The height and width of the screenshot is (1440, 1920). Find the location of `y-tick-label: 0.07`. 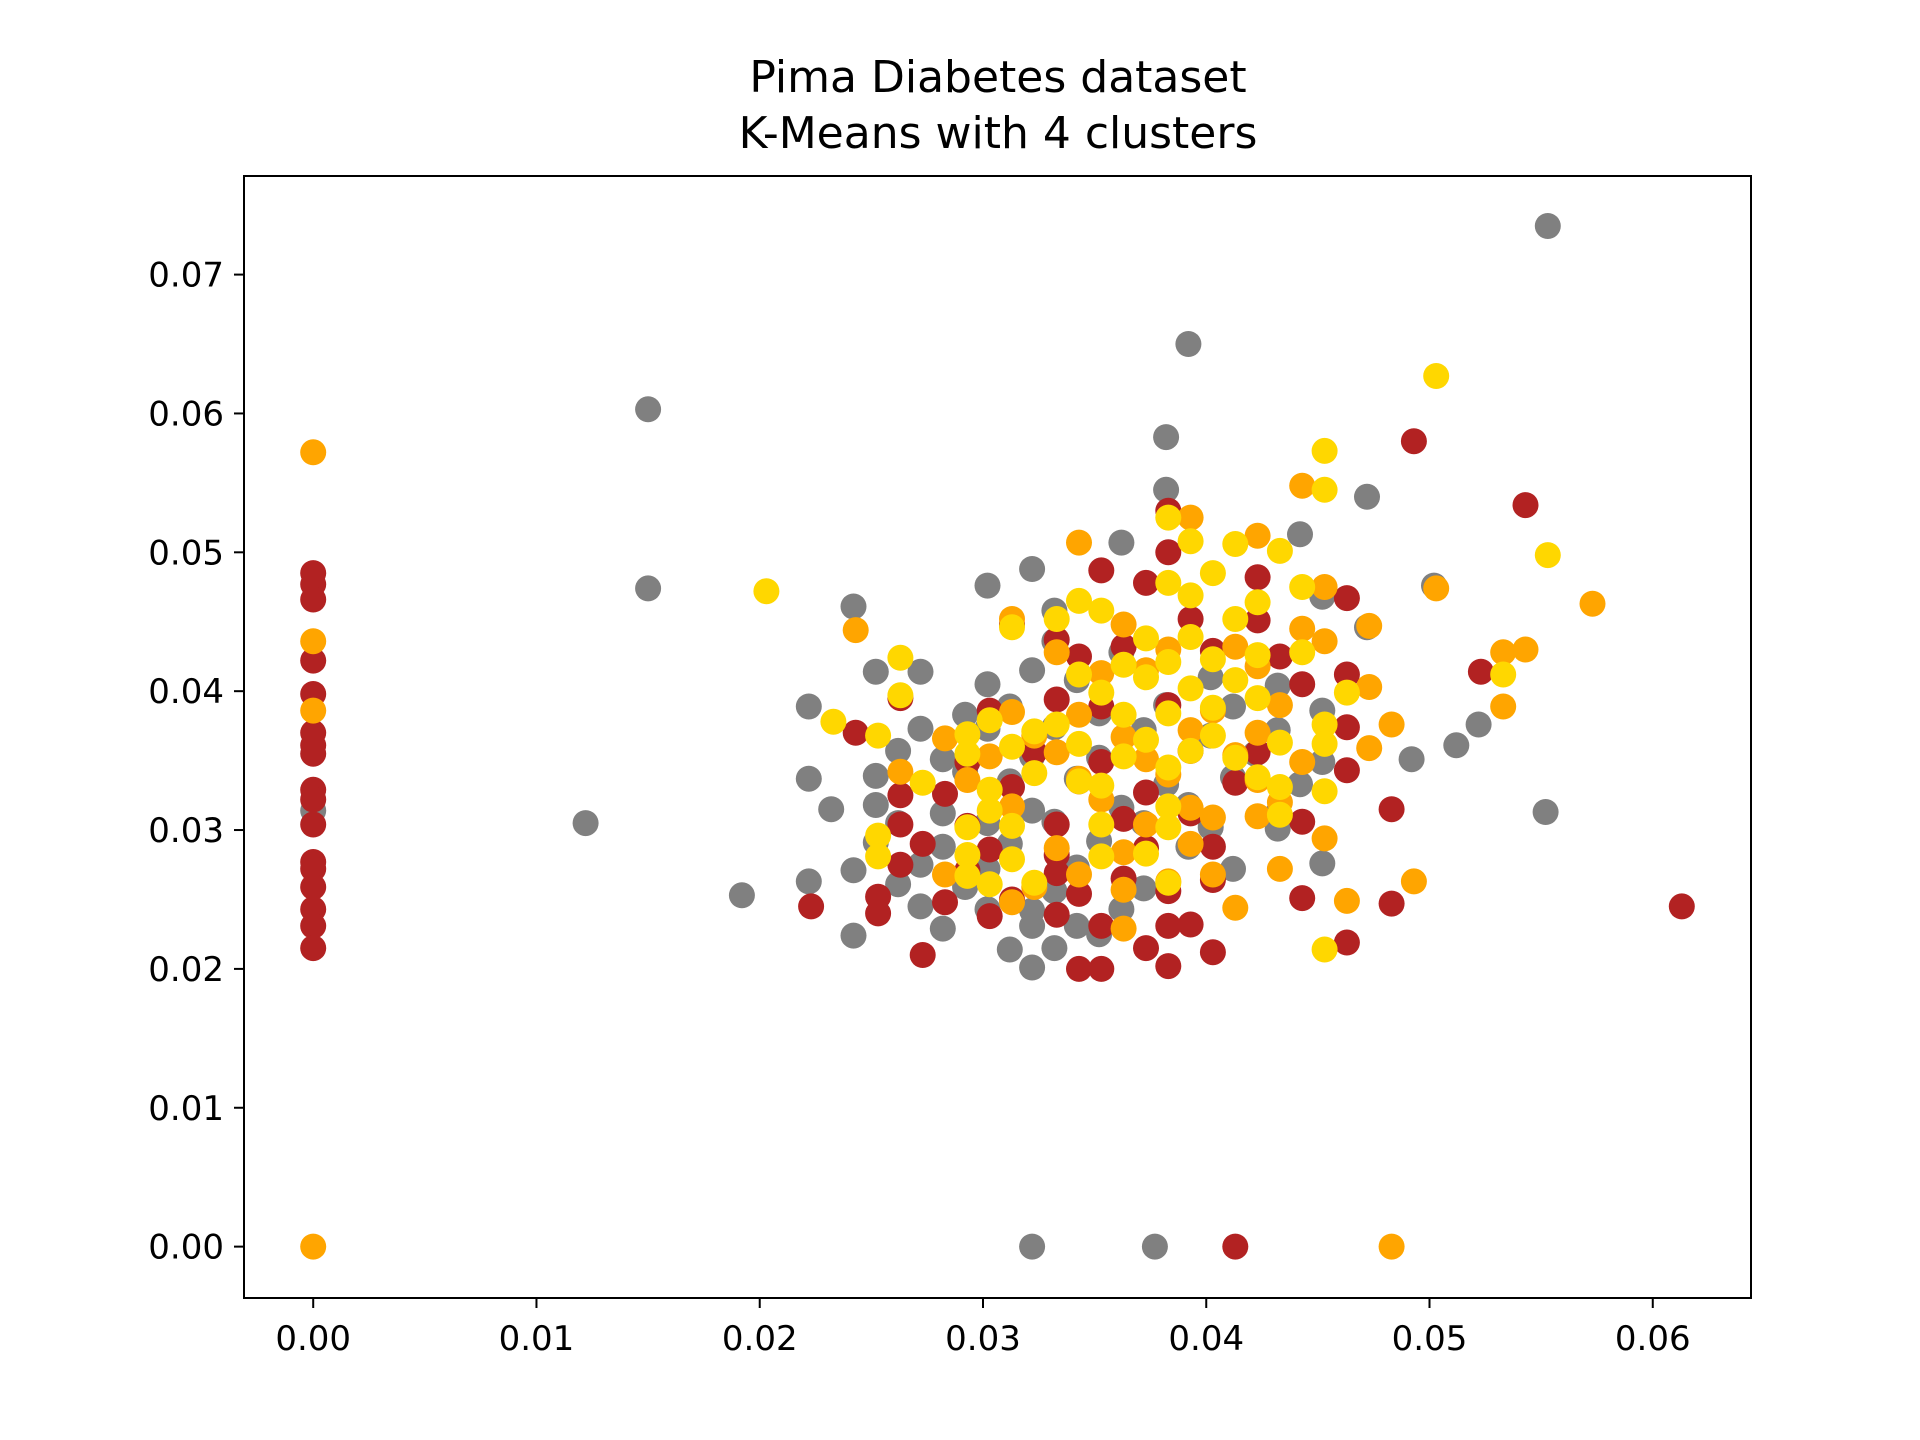

y-tick-label: 0.07 is located at coordinates (186, 276).